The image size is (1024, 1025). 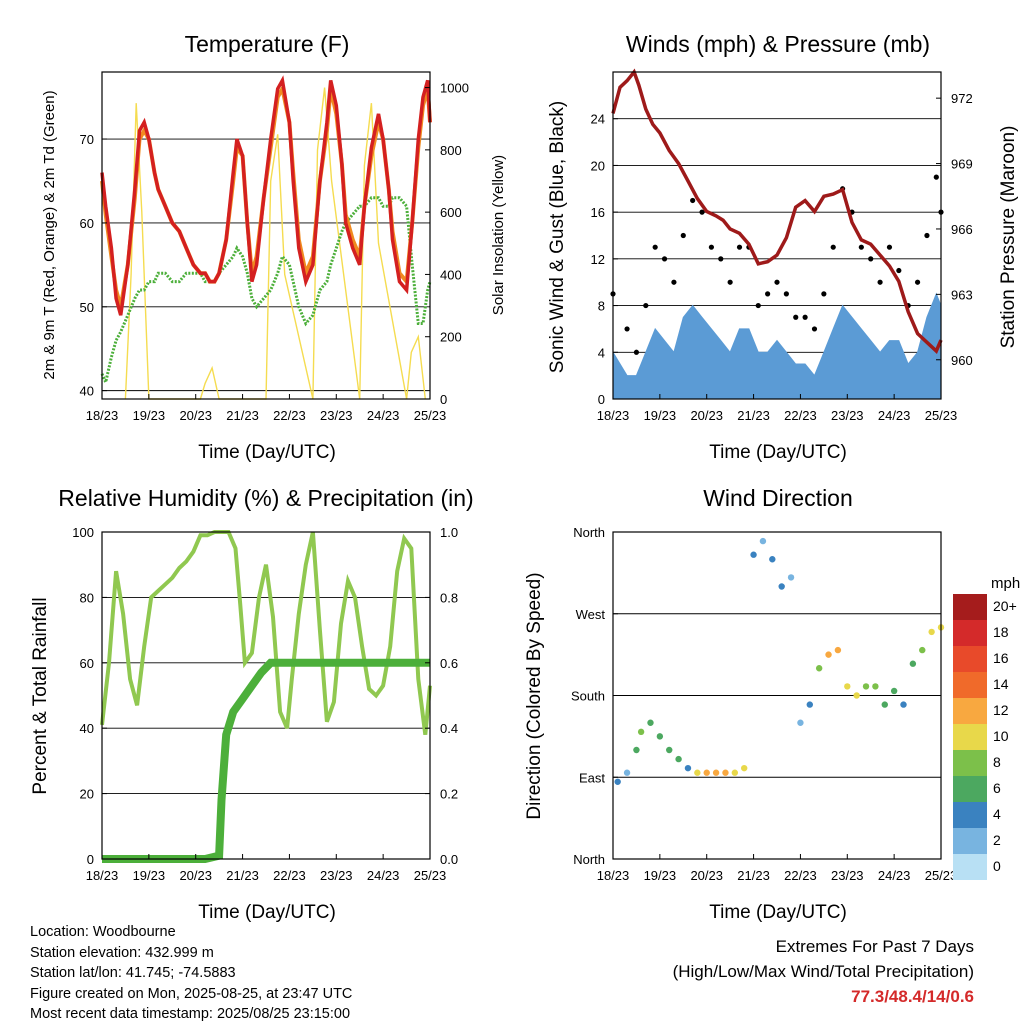 I want to click on pressure-ylabel: Station Pressure (Maroon), so click(x=1008, y=237).